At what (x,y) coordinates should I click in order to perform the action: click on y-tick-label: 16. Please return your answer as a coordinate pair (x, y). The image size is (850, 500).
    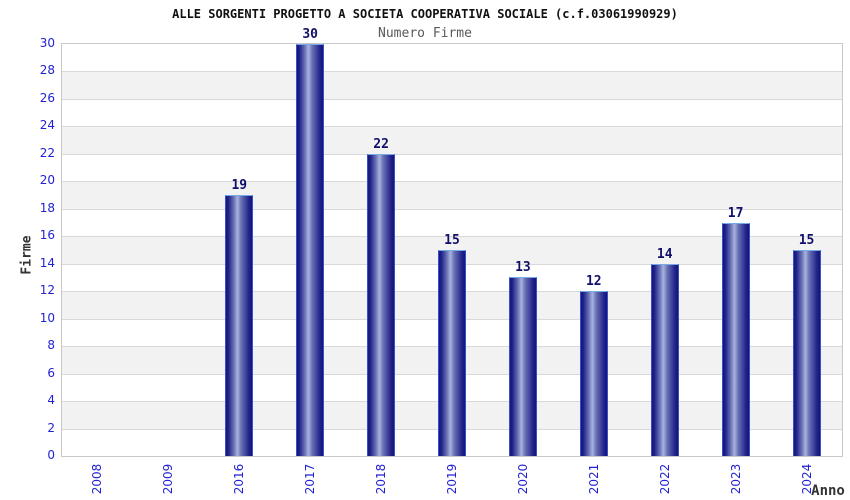
    Looking at the image, I should click on (47, 235).